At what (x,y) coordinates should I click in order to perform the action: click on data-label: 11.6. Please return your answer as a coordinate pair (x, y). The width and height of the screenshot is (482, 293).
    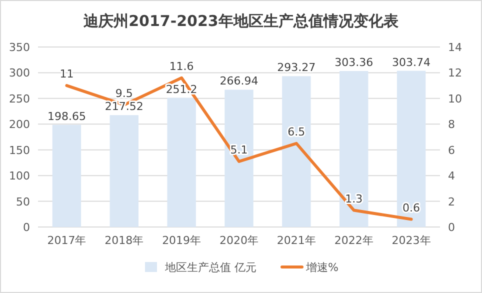
    Looking at the image, I should click on (181, 66).